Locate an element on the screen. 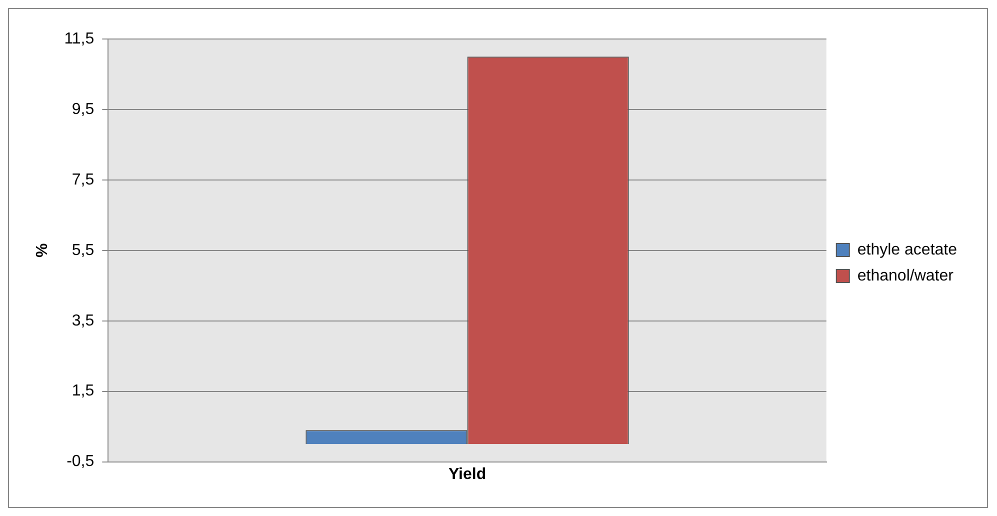 The image size is (997, 516). y-tick-label: 3,5 is located at coordinates (83, 321).